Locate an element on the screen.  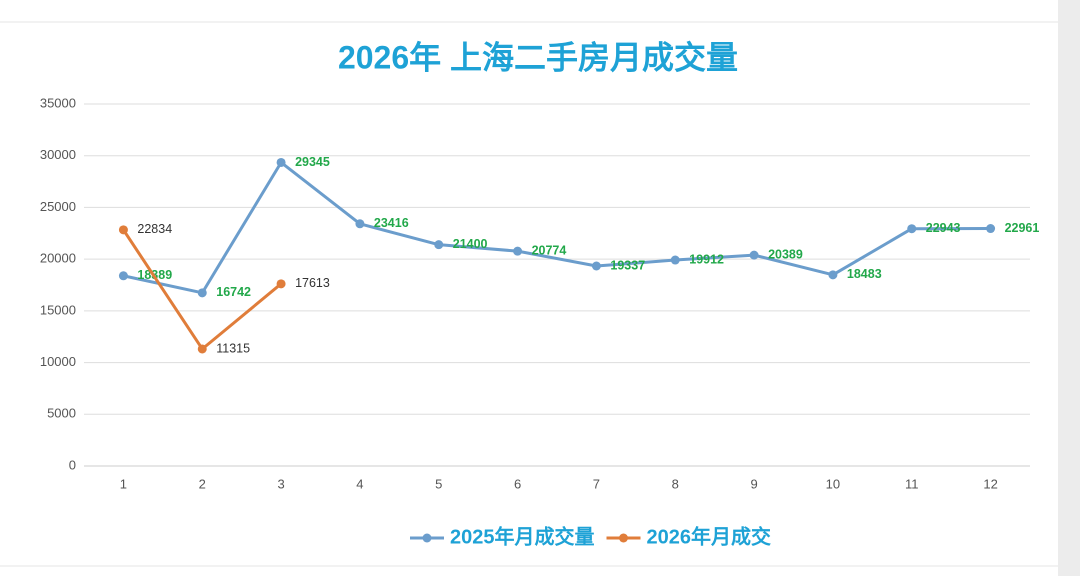
data-label: 11315 is located at coordinates (233, 348).